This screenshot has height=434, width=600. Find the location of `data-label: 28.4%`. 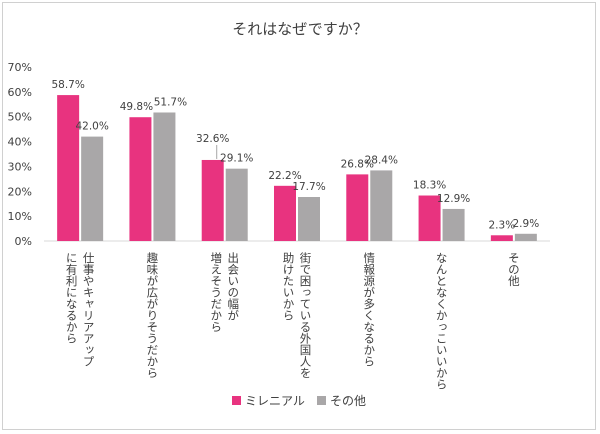

data-label: 28.4% is located at coordinates (381, 160).